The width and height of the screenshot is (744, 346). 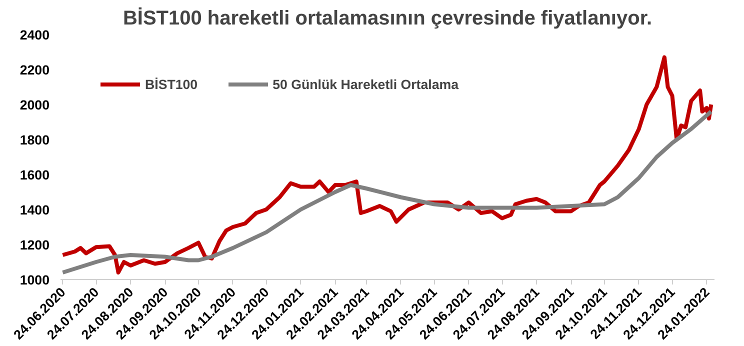 What do you see at coordinates (35, 70) in the screenshot?
I see `y-tick-label: 2200` at bounding box center [35, 70].